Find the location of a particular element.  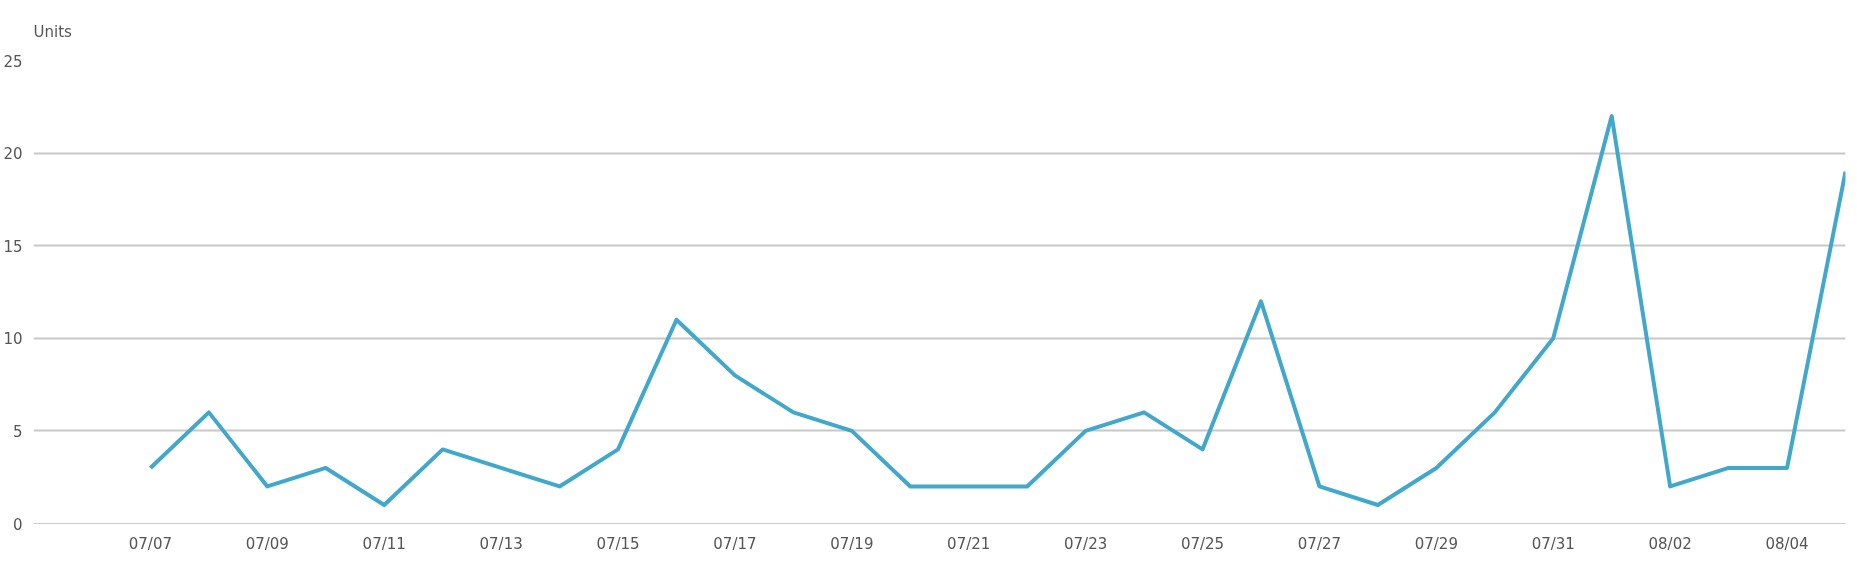

y-tick-label: 10 is located at coordinates (13, 339).